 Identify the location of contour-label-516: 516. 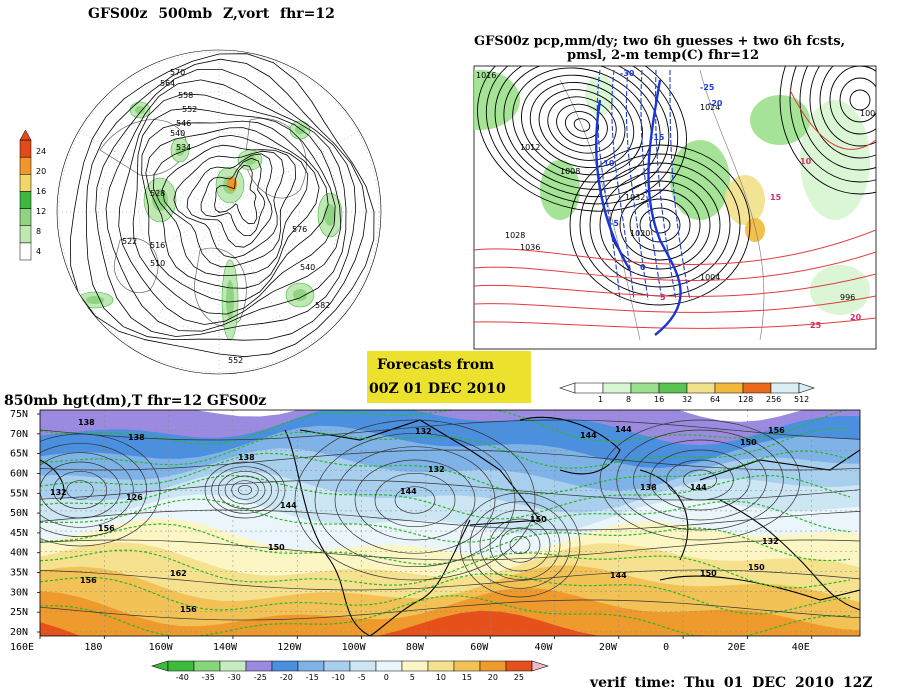
(157, 245).